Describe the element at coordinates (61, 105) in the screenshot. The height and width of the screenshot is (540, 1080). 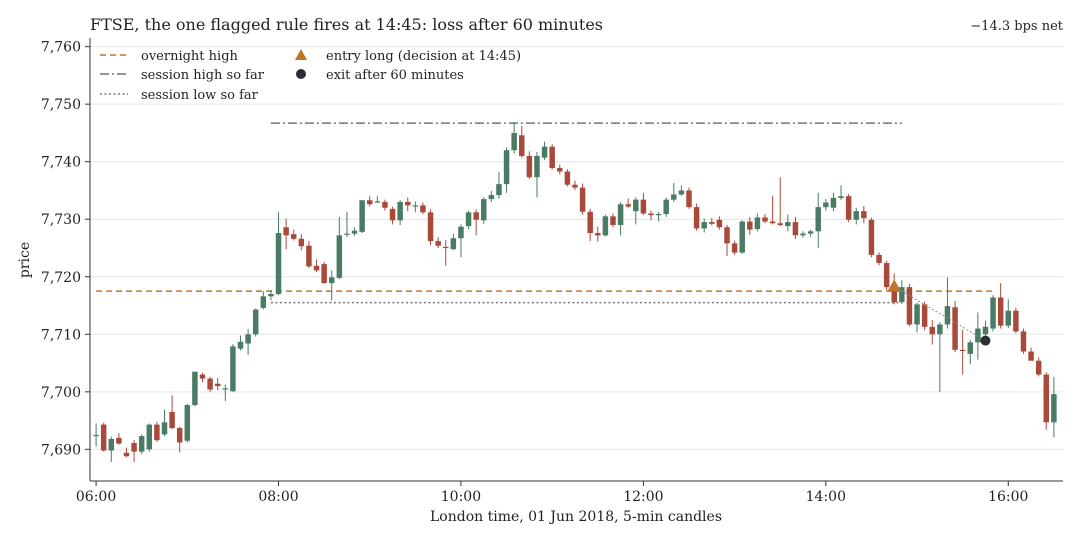
I see `y-tick-label: 7,750` at that location.